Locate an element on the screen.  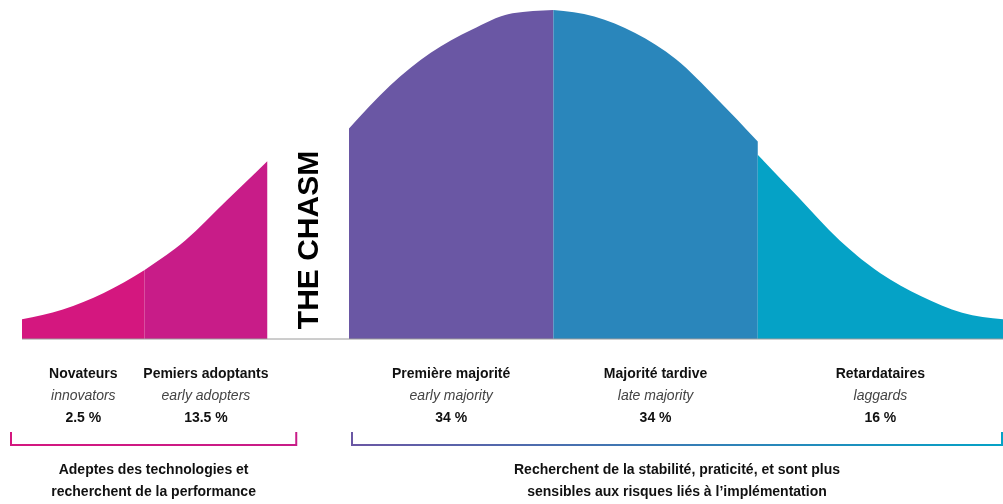
text: 13.5 % is located at coordinates (206, 417).